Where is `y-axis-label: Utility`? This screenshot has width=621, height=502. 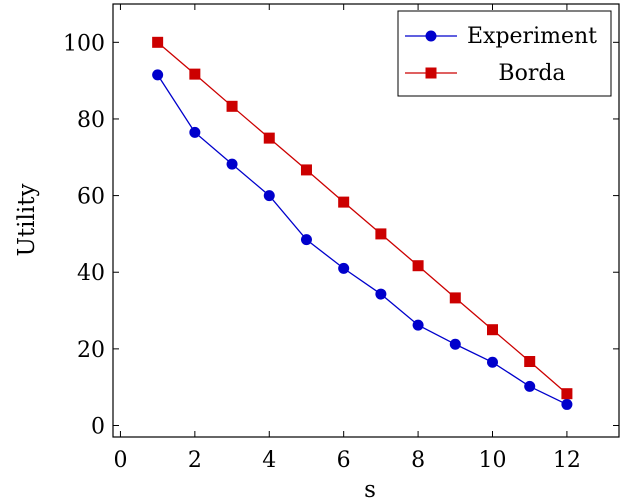
y-axis-label: Utility is located at coordinates (27, 220).